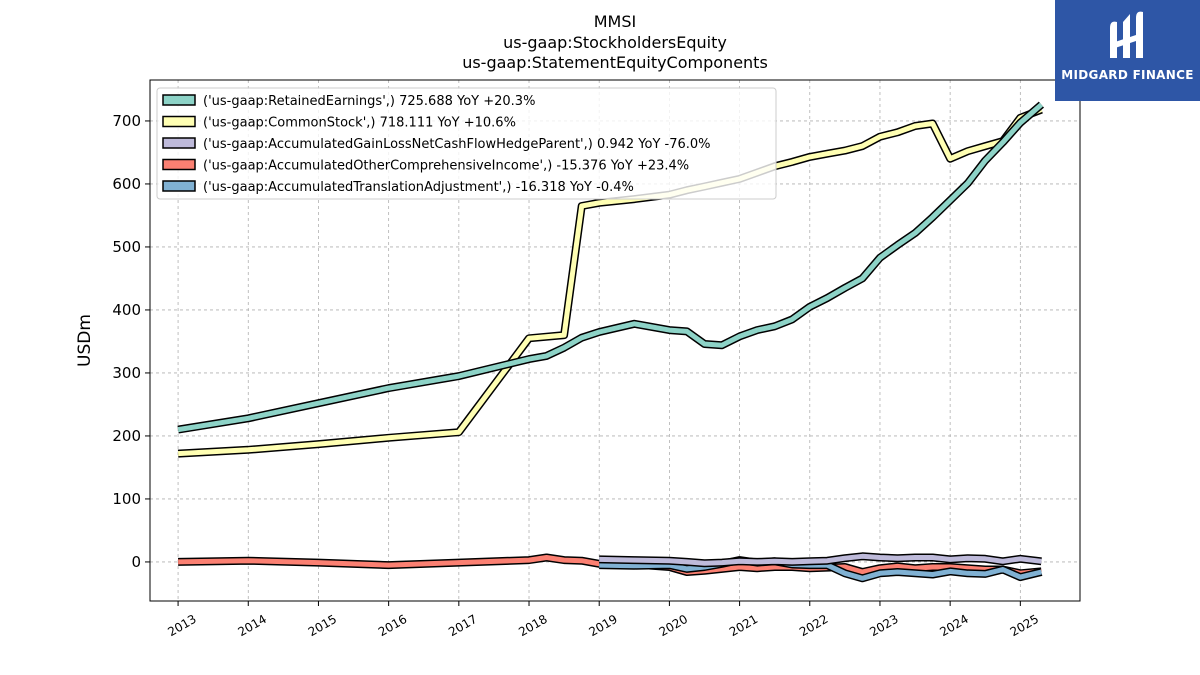  I want to click on y-tick-label: 200, so click(126, 436).